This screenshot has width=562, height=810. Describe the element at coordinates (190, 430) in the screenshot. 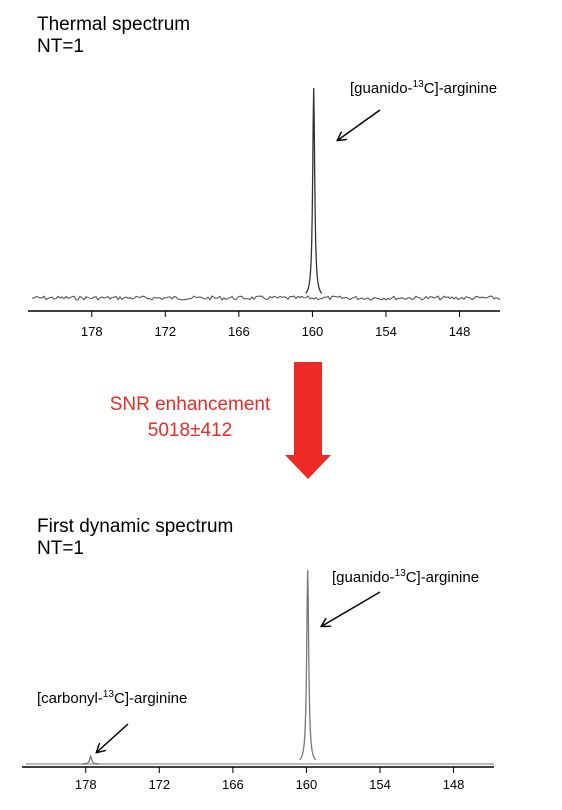

I see `enhancement-value: 5018±412` at that location.